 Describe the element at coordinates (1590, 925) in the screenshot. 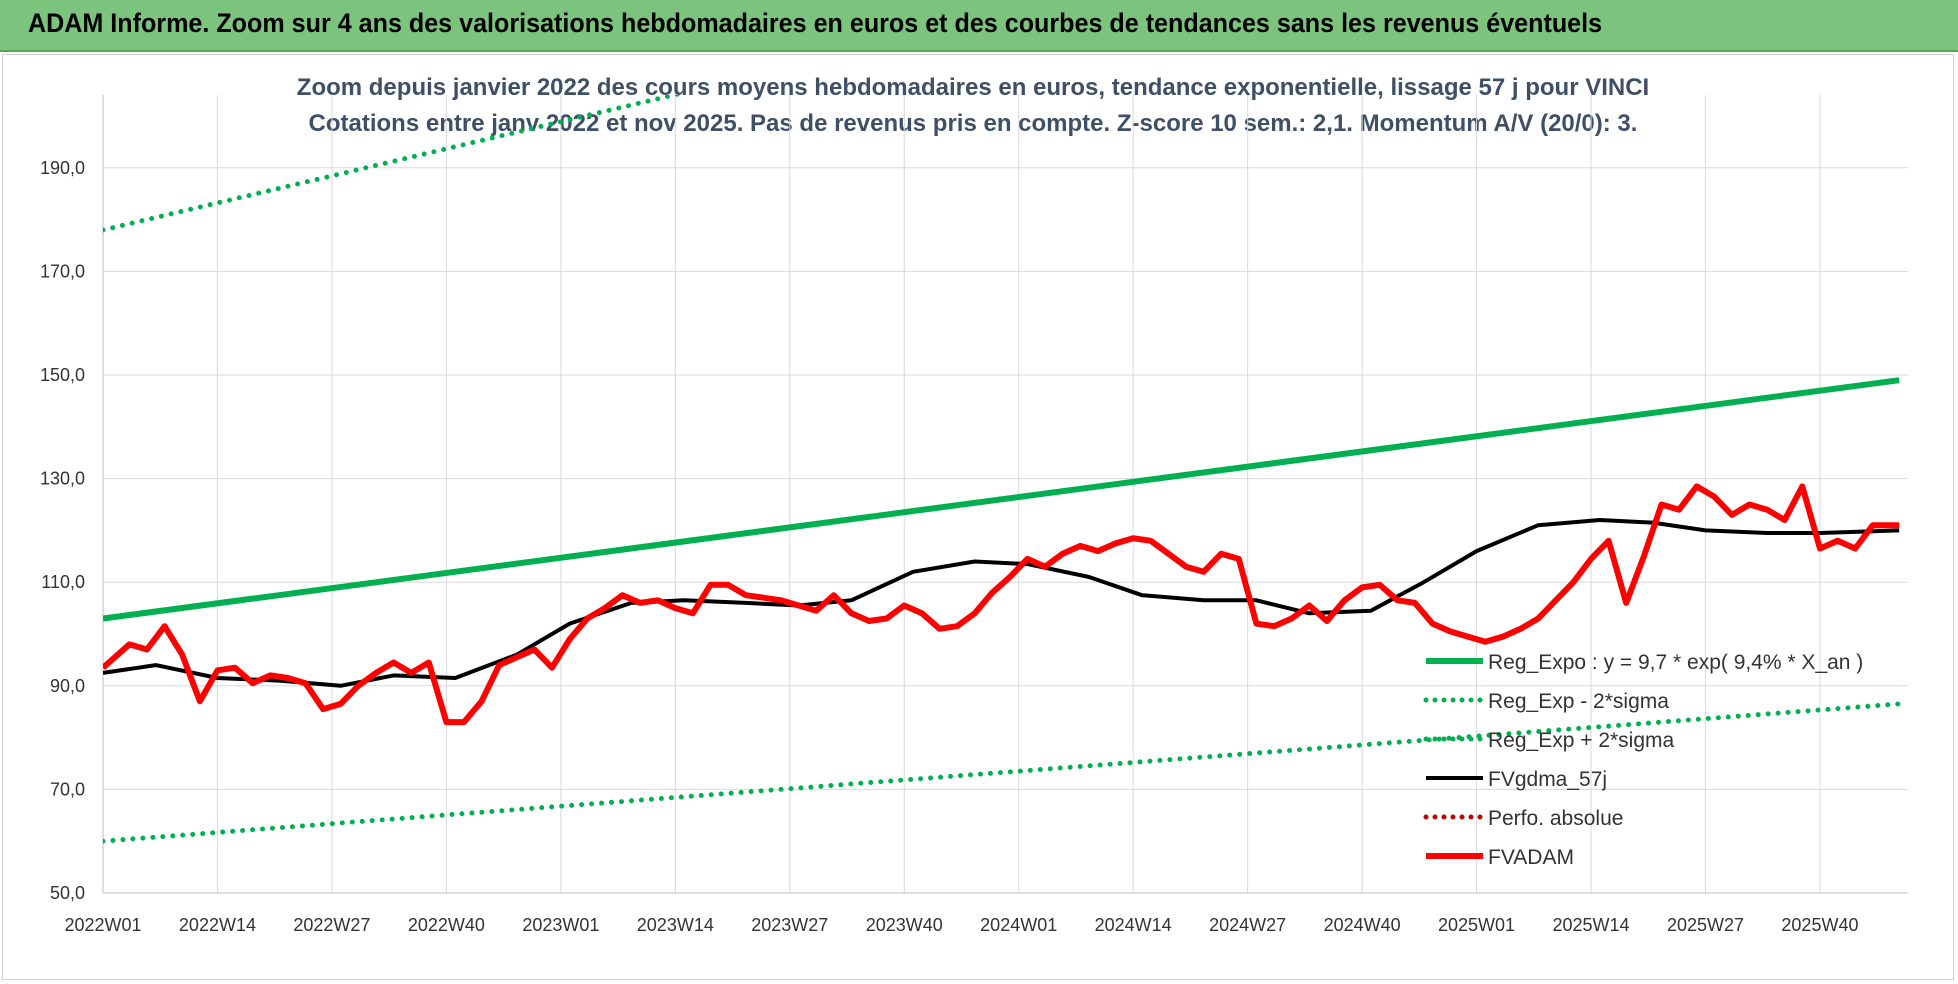

I see `x-tick-label: 2025W14` at that location.